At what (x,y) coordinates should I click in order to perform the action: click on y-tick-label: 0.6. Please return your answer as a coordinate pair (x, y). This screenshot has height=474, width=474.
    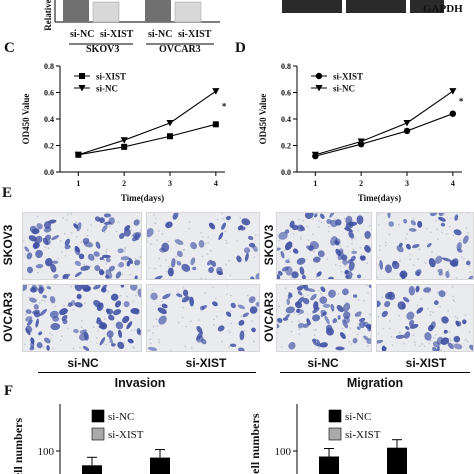
    Looking at the image, I should click on (286, 93).